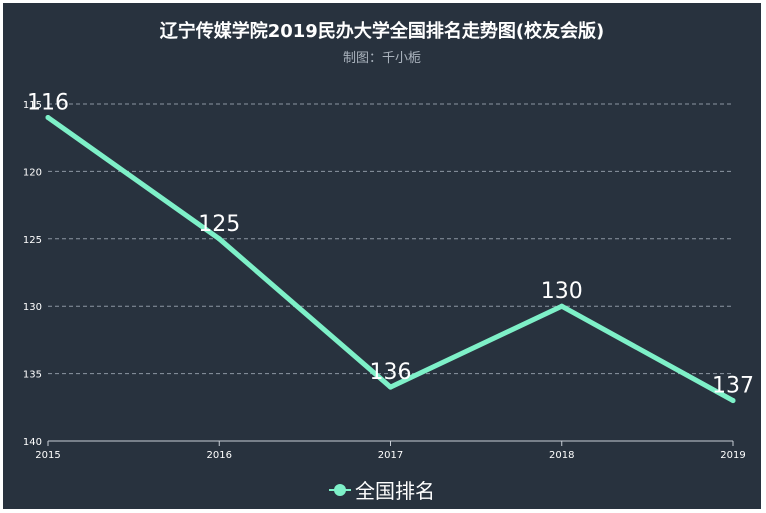 This screenshot has width=766, height=513. What do you see at coordinates (395, 491) in the screenshot?
I see `legend-label: 全国排名` at bounding box center [395, 491].